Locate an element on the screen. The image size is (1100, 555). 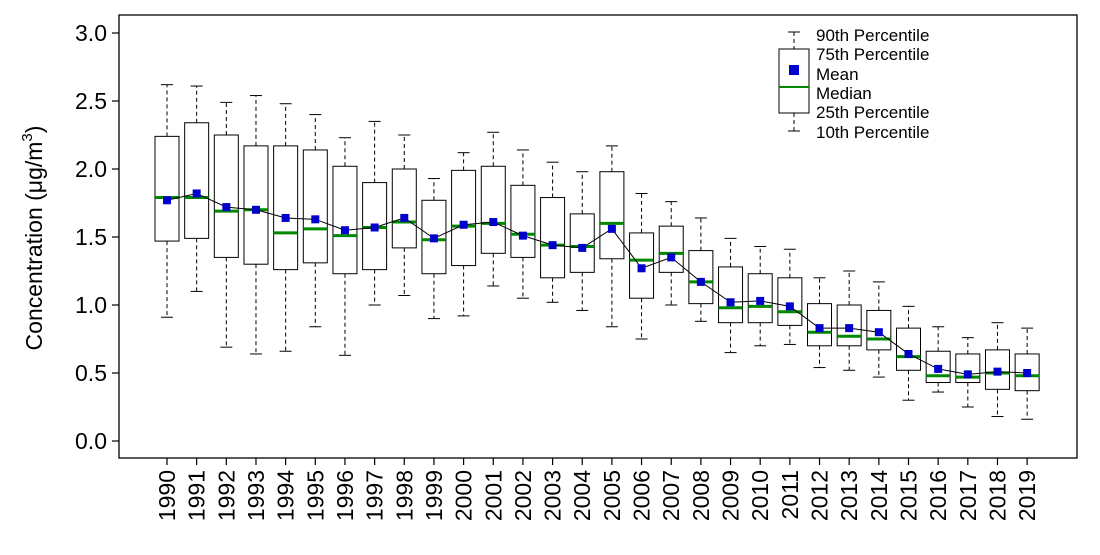
mean-point-2006 is located at coordinates (641, 268).